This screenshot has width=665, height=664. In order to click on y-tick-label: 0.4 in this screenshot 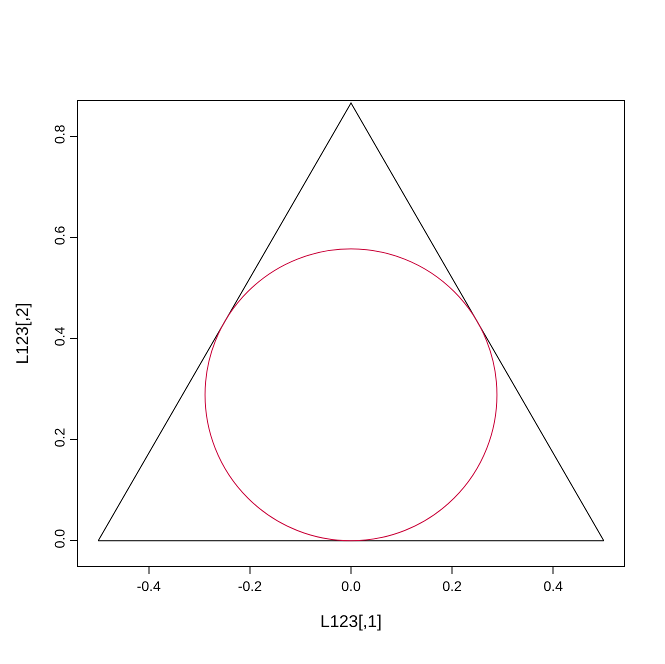, I will do `click(59, 336)`.